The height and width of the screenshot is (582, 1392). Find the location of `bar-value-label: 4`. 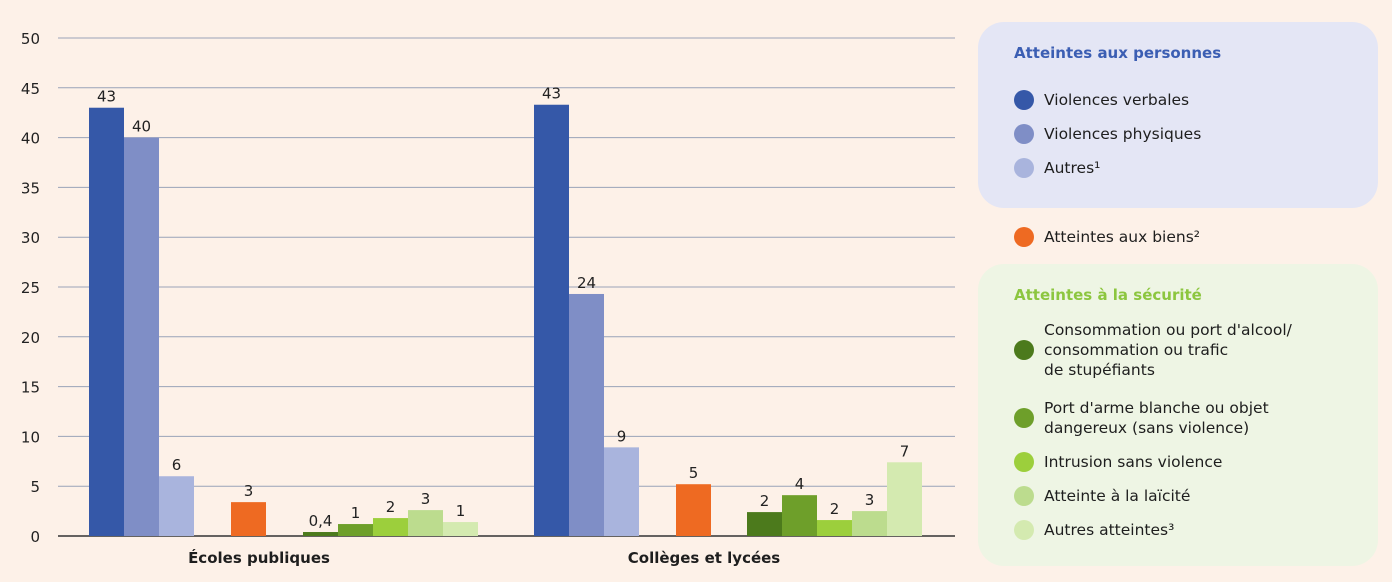

bar-value-label: 4 is located at coordinates (800, 484).